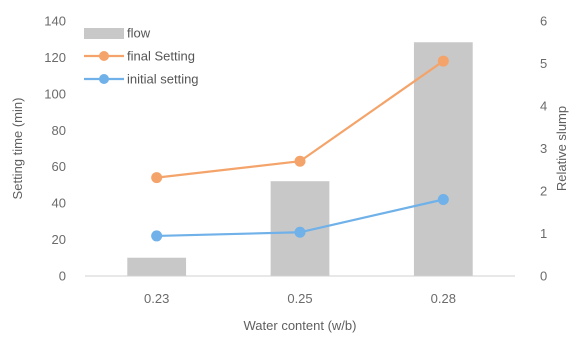 Image resolution: width=579 pixels, height=338 pixels. I want to click on y-tick-label: 140, so click(55, 21).